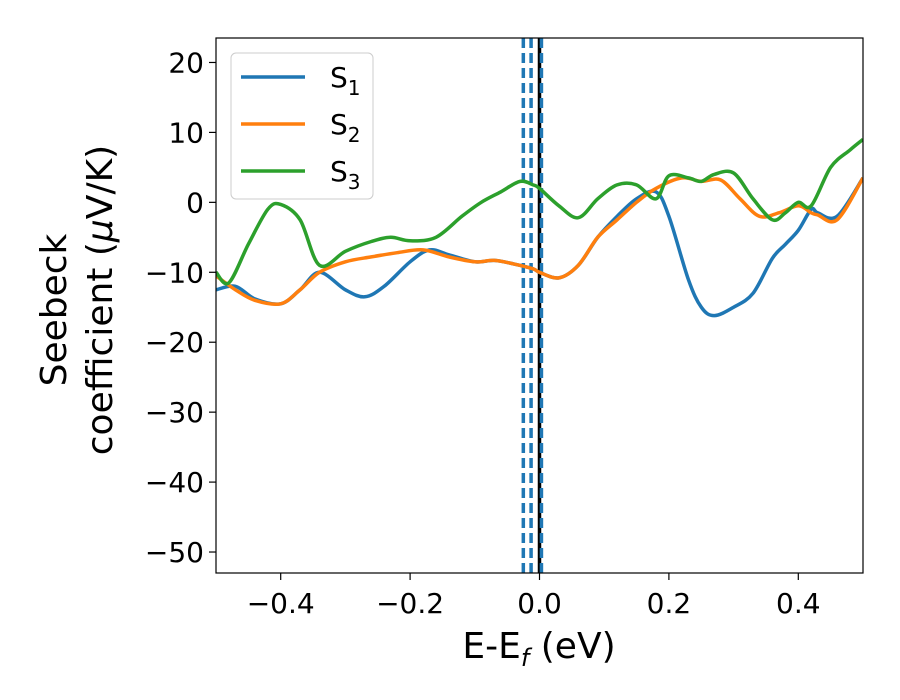 The width and height of the screenshot is (900, 700). Describe the element at coordinates (180, 307) in the screenshot. I see `y-axis-ticks: 20 10 0 −10 −20 −30 −40 −50` at that location.